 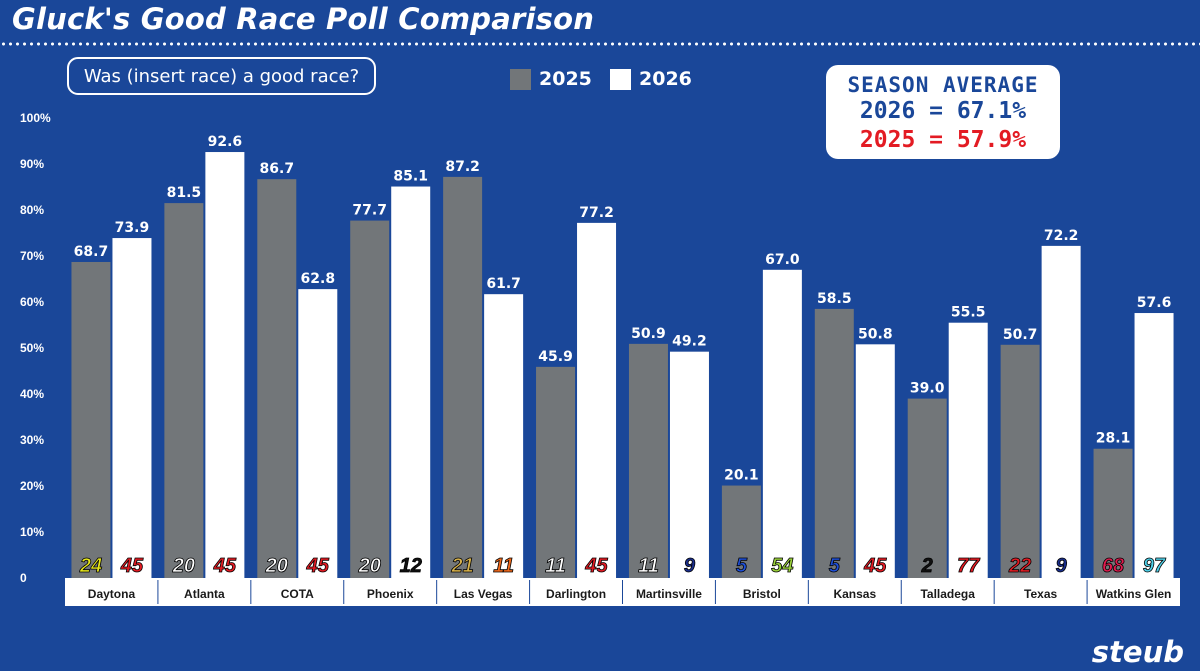 I want to click on season-average-heading: SEASON AVERAGE, so click(x=943, y=85).